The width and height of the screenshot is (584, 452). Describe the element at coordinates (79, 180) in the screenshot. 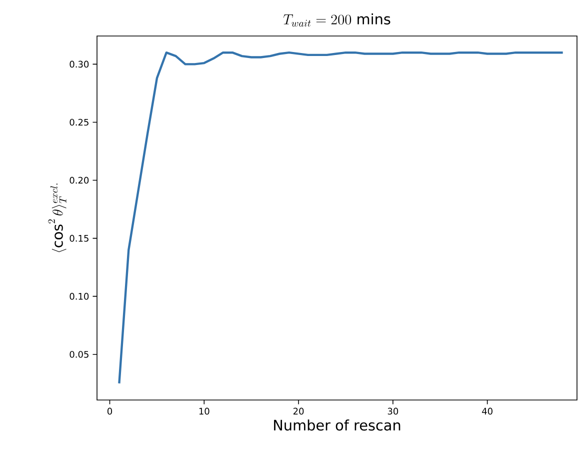

I see `y-tick-label: 0.20` at that location.